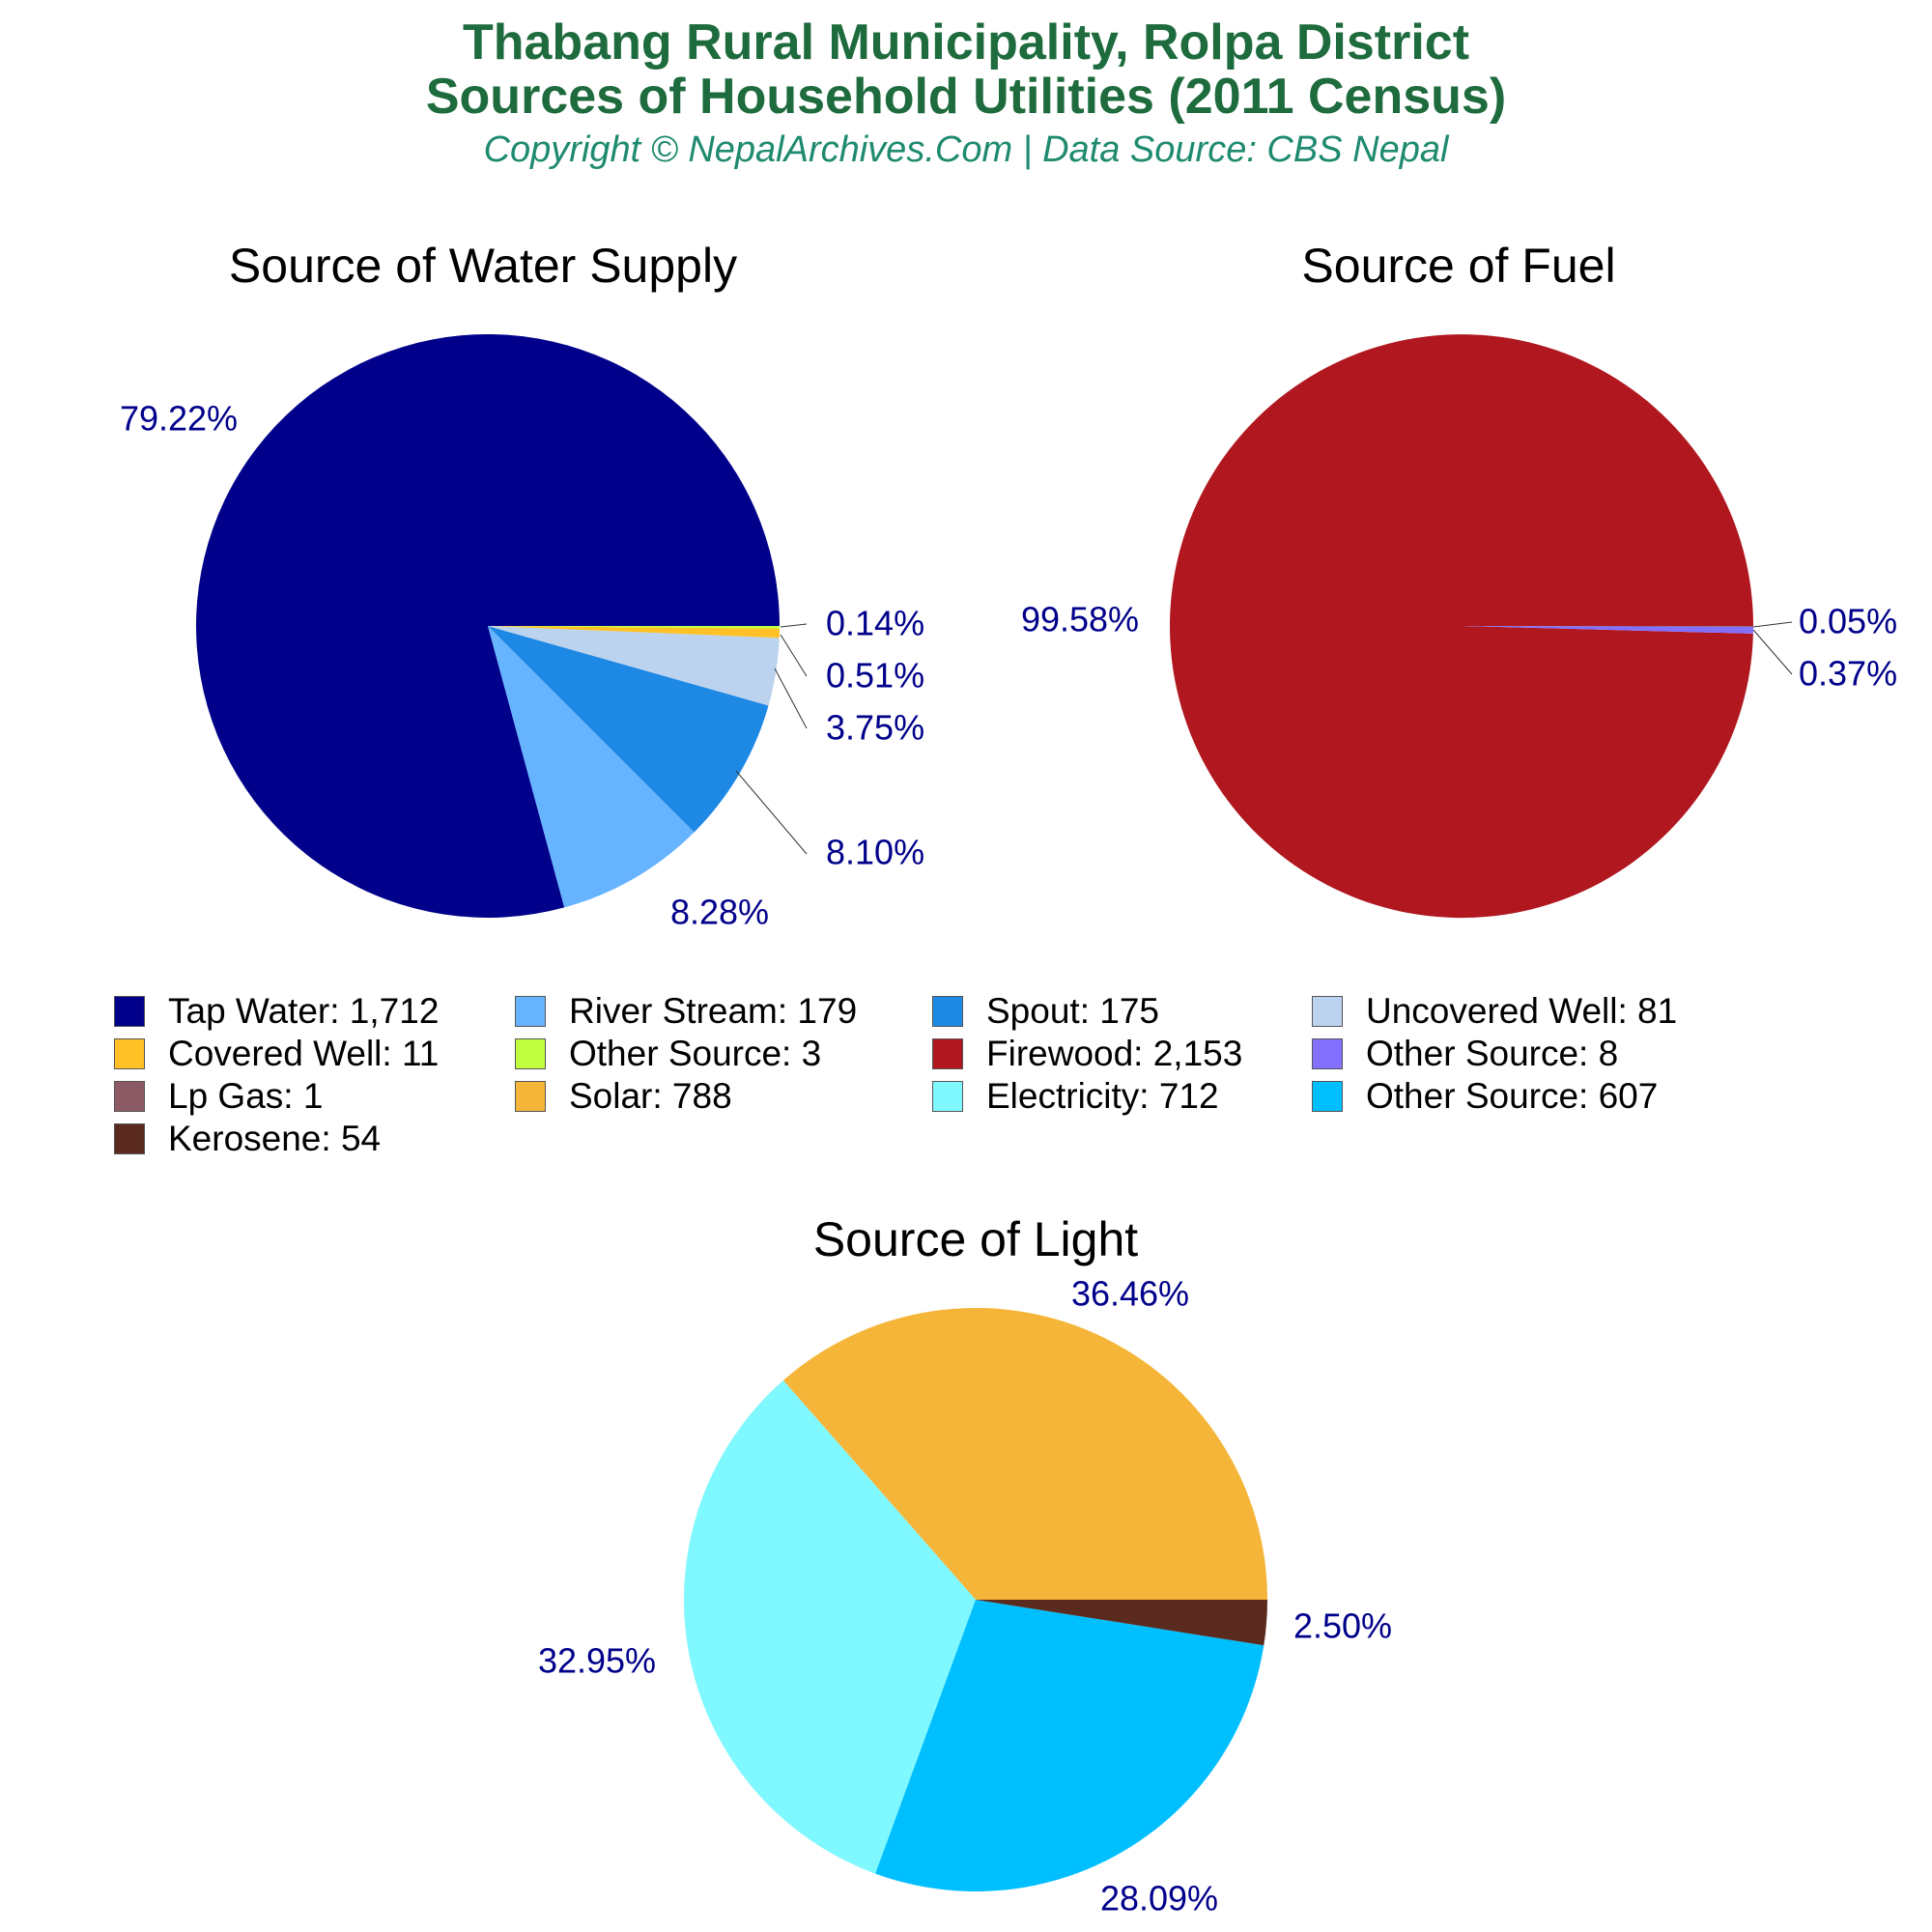 The image size is (1932, 1932). I want to click on legend-item: Other Source: 8, so click(1465, 1054).